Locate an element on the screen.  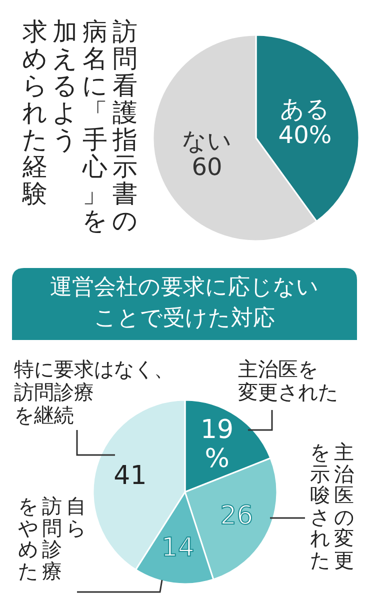
data-label: 60 is located at coordinates (207, 166).